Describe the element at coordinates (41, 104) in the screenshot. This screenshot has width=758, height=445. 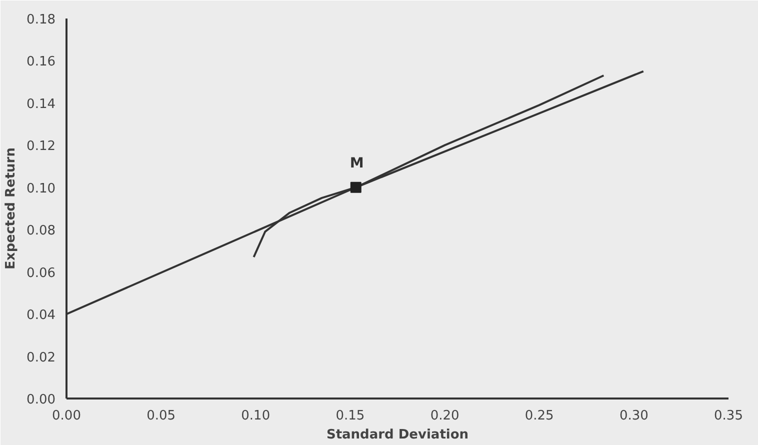
I see `y-tick-label: 0.14` at that location.